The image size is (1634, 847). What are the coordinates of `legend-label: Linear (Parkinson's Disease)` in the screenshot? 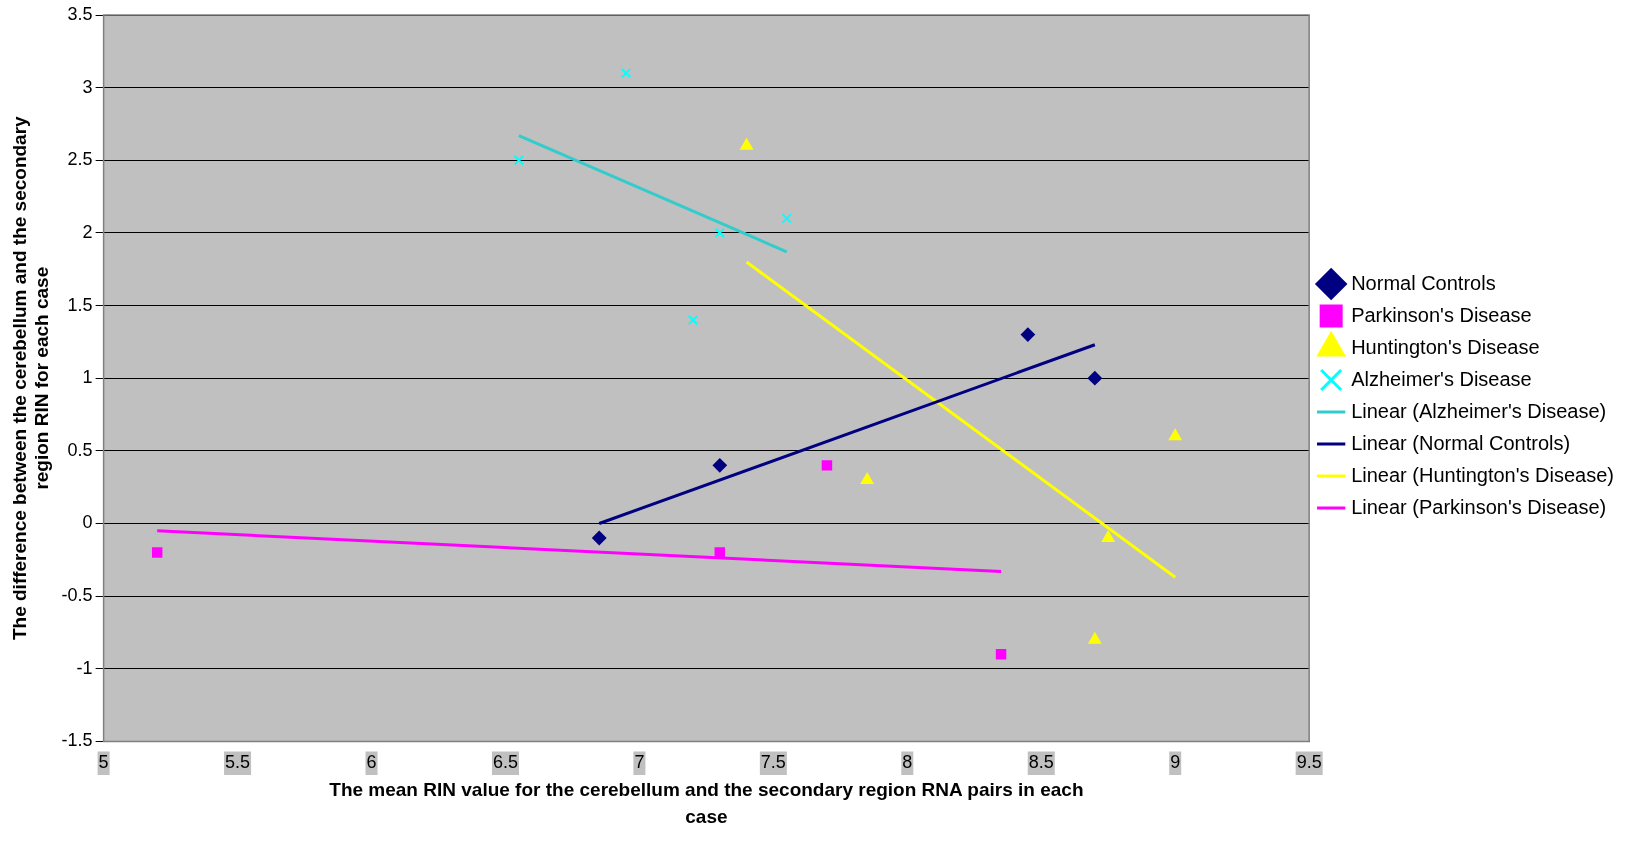 It's located at (1479, 506).